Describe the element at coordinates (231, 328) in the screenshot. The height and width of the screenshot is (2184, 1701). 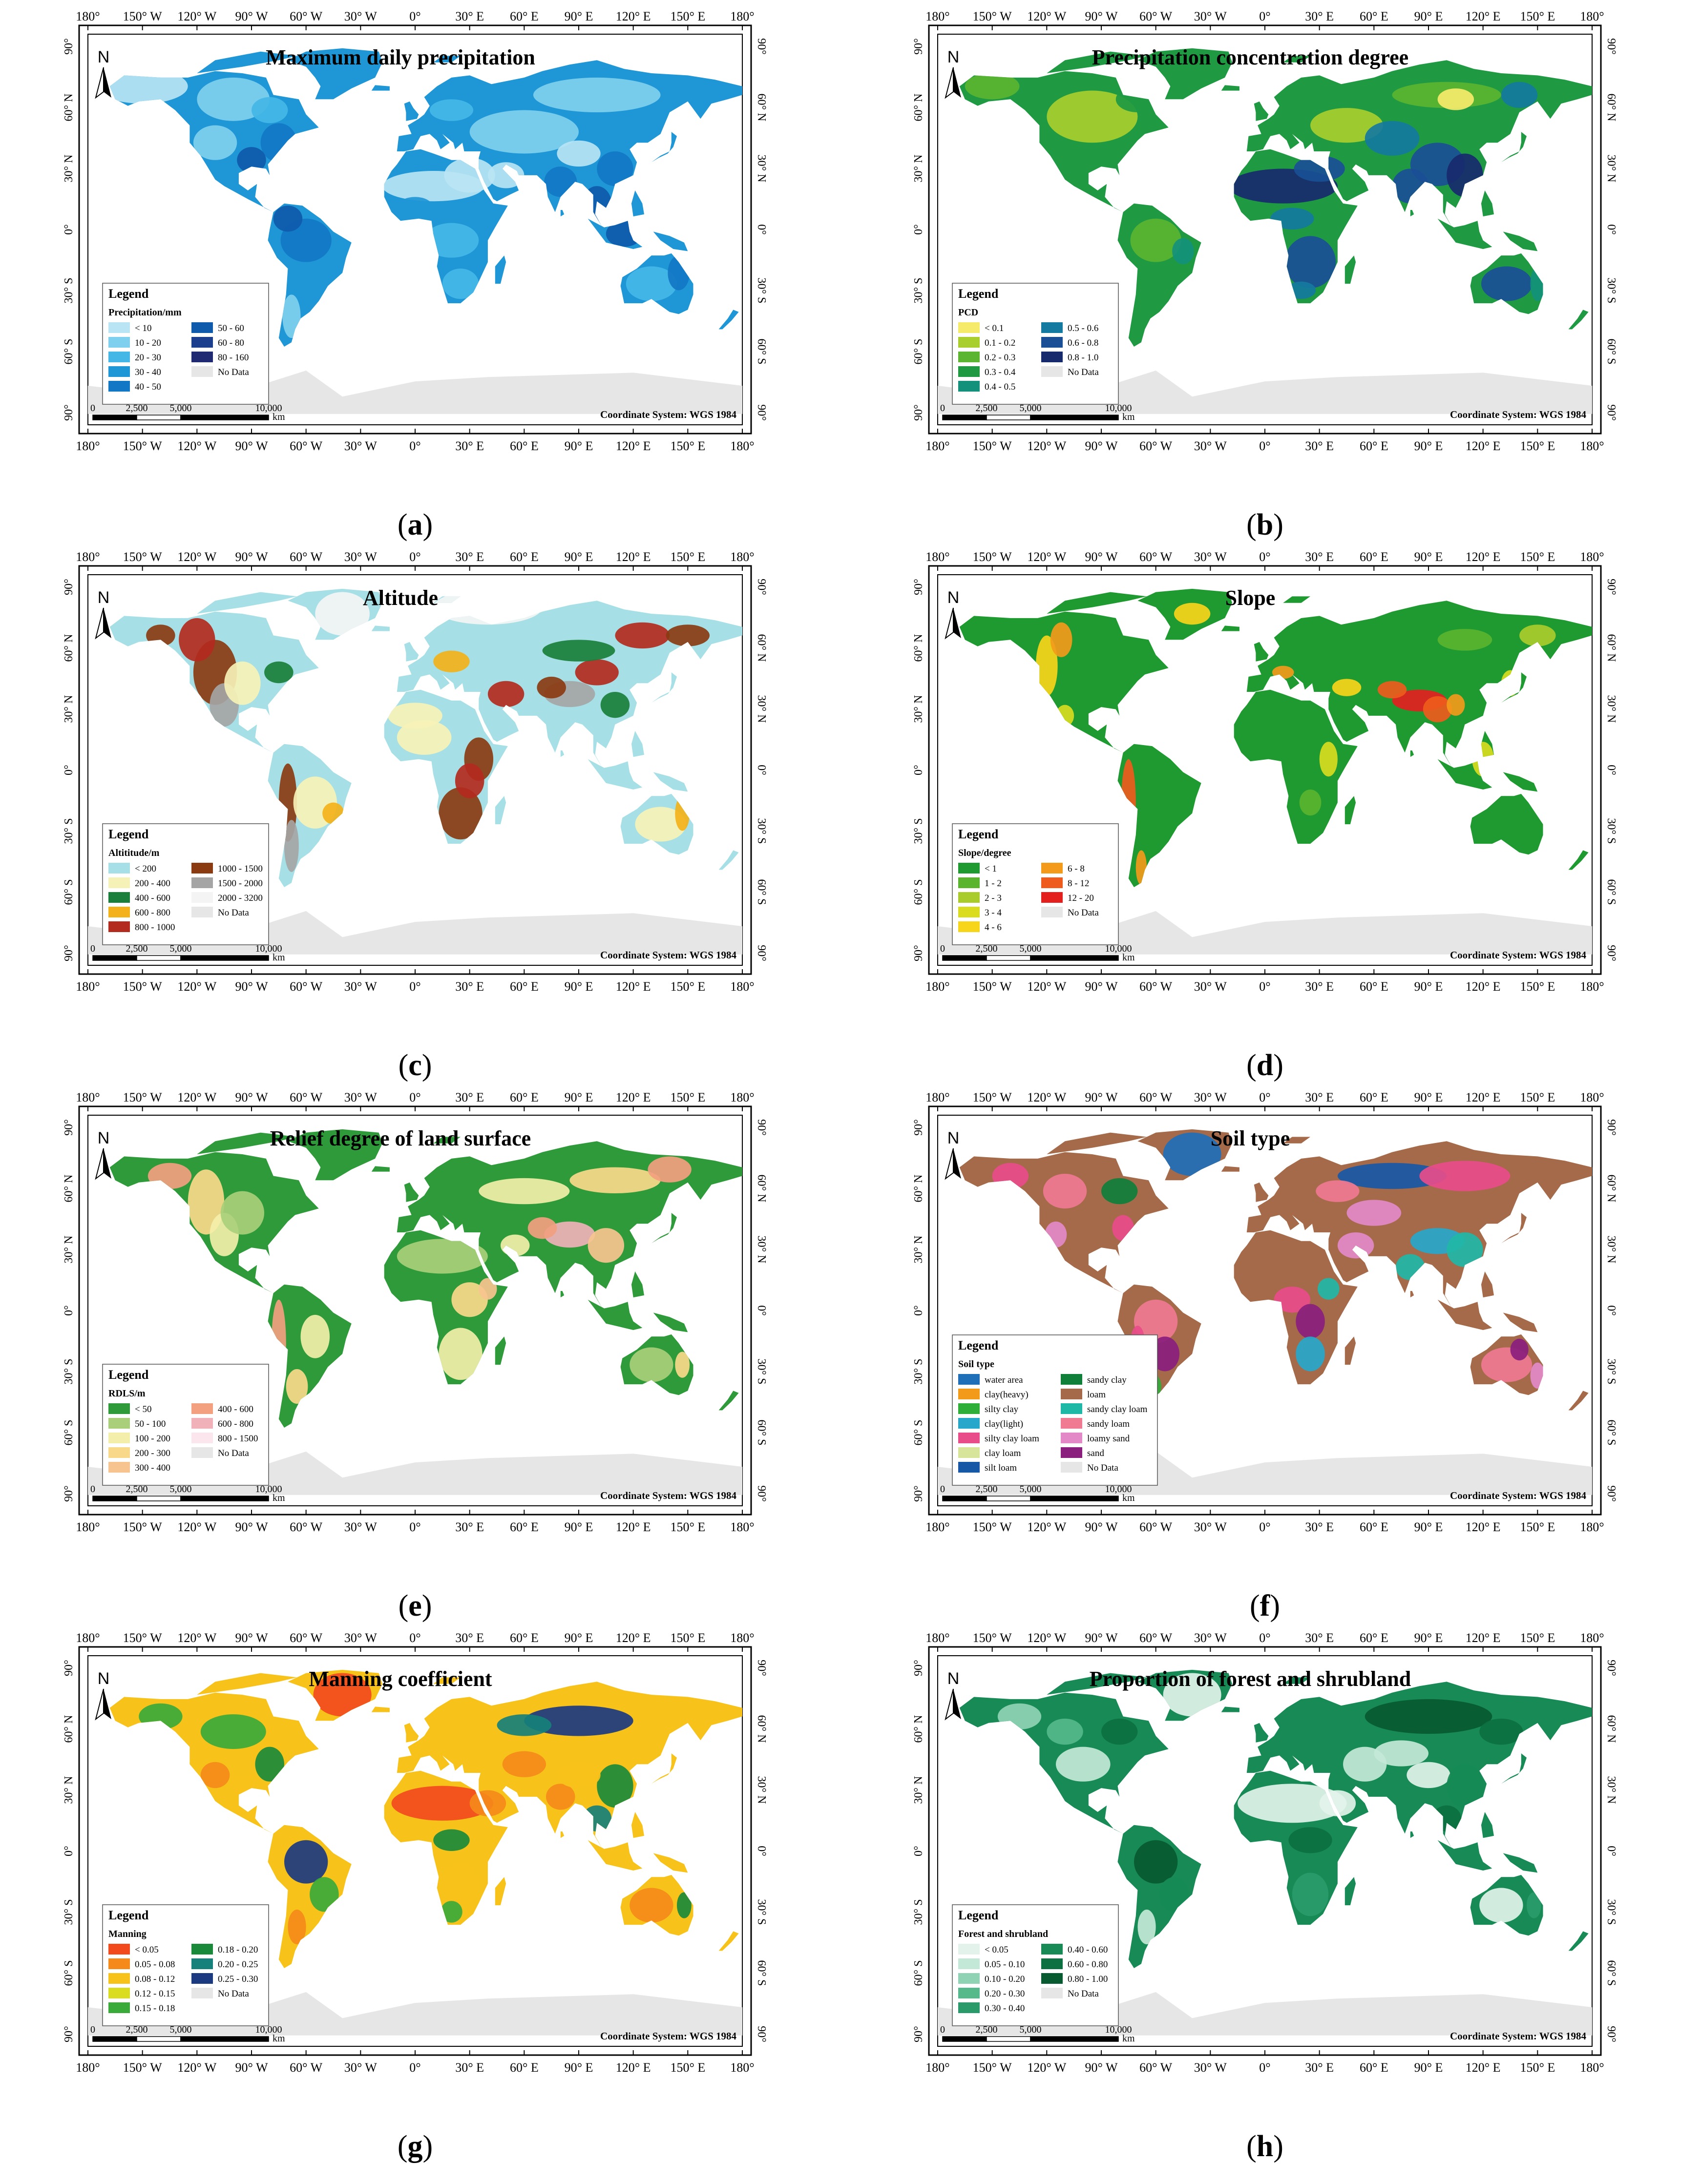
I see `legend-item-label: 50 - 60` at that location.